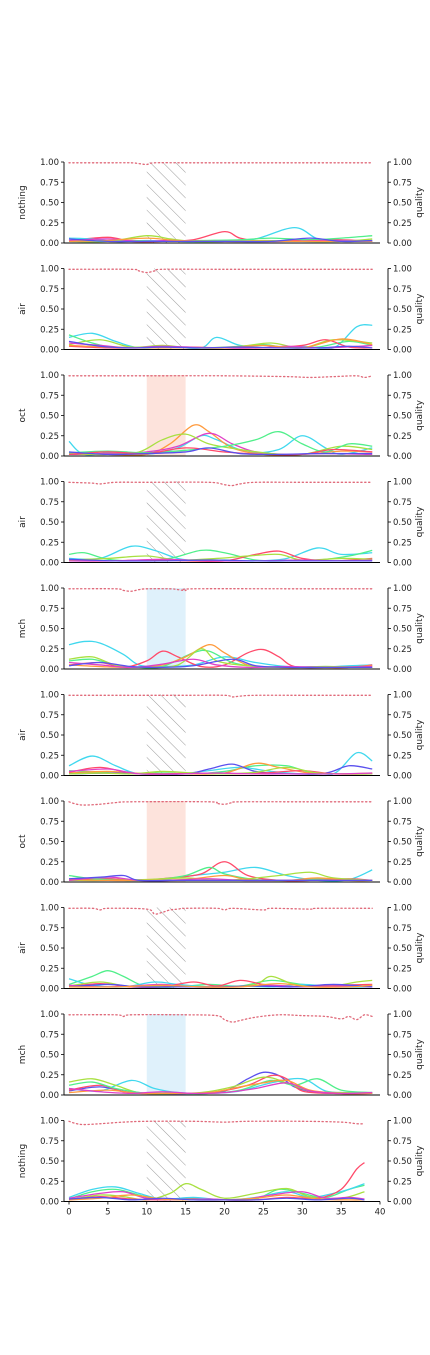  What do you see at coordinates (224, 1213) in the screenshot?
I see `x-tick-label: 20` at bounding box center [224, 1213].